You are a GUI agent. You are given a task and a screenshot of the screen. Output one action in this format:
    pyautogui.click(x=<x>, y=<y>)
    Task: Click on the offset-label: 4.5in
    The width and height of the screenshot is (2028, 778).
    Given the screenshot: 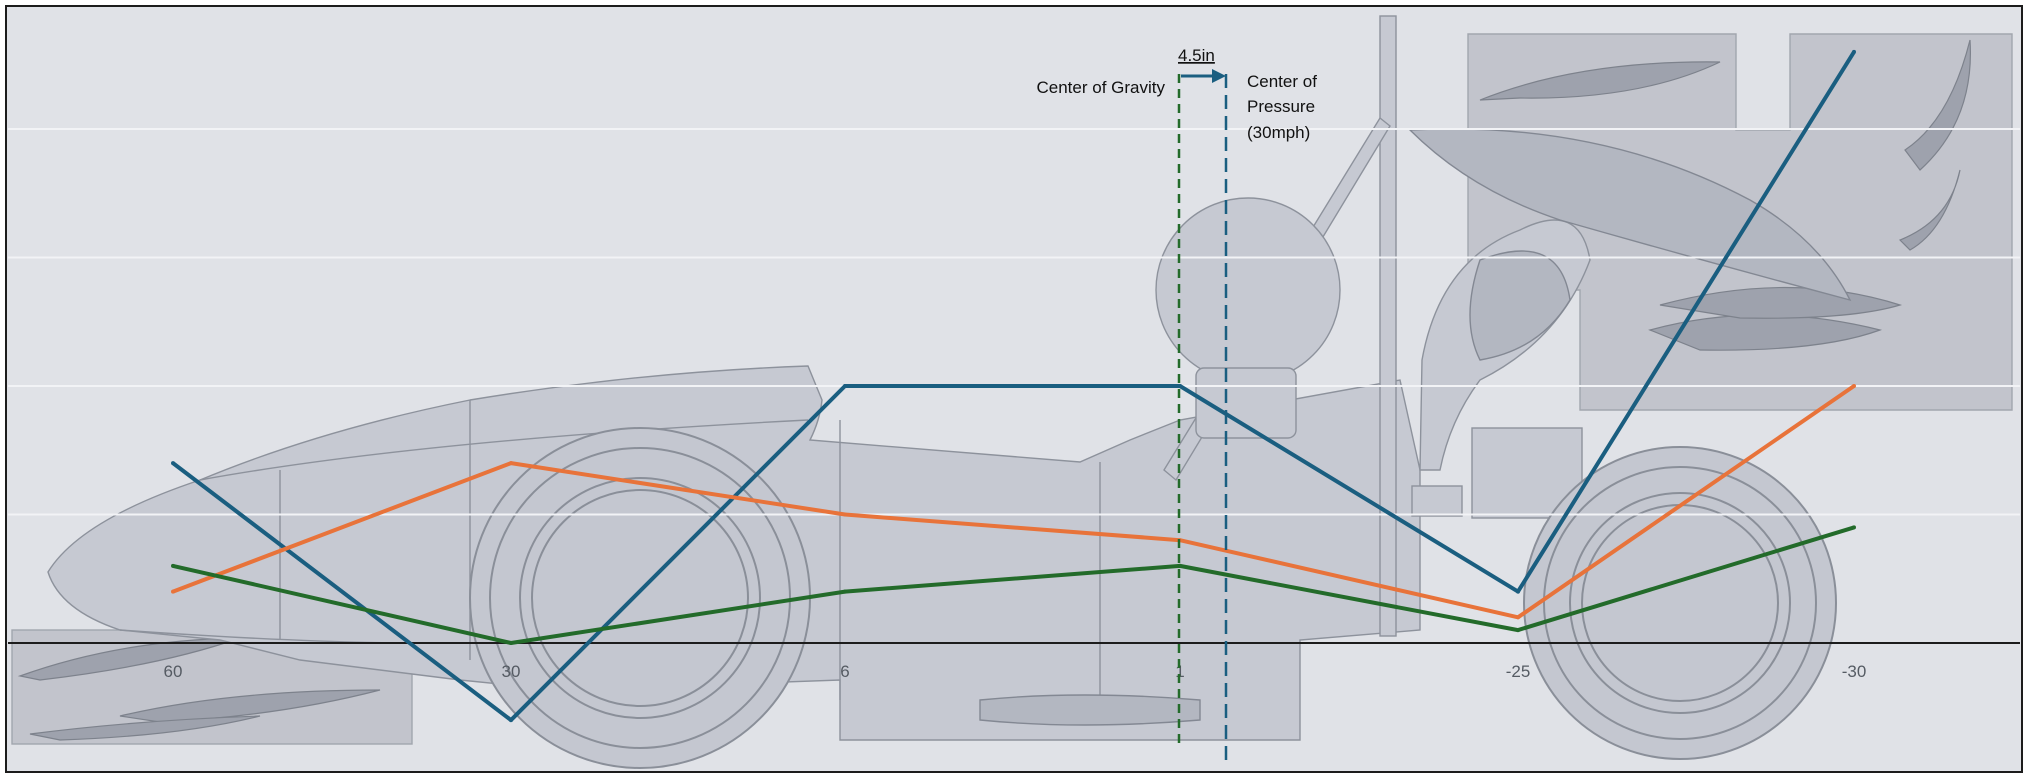 What is the action you would take?
    pyautogui.click(x=1196, y=55)
    